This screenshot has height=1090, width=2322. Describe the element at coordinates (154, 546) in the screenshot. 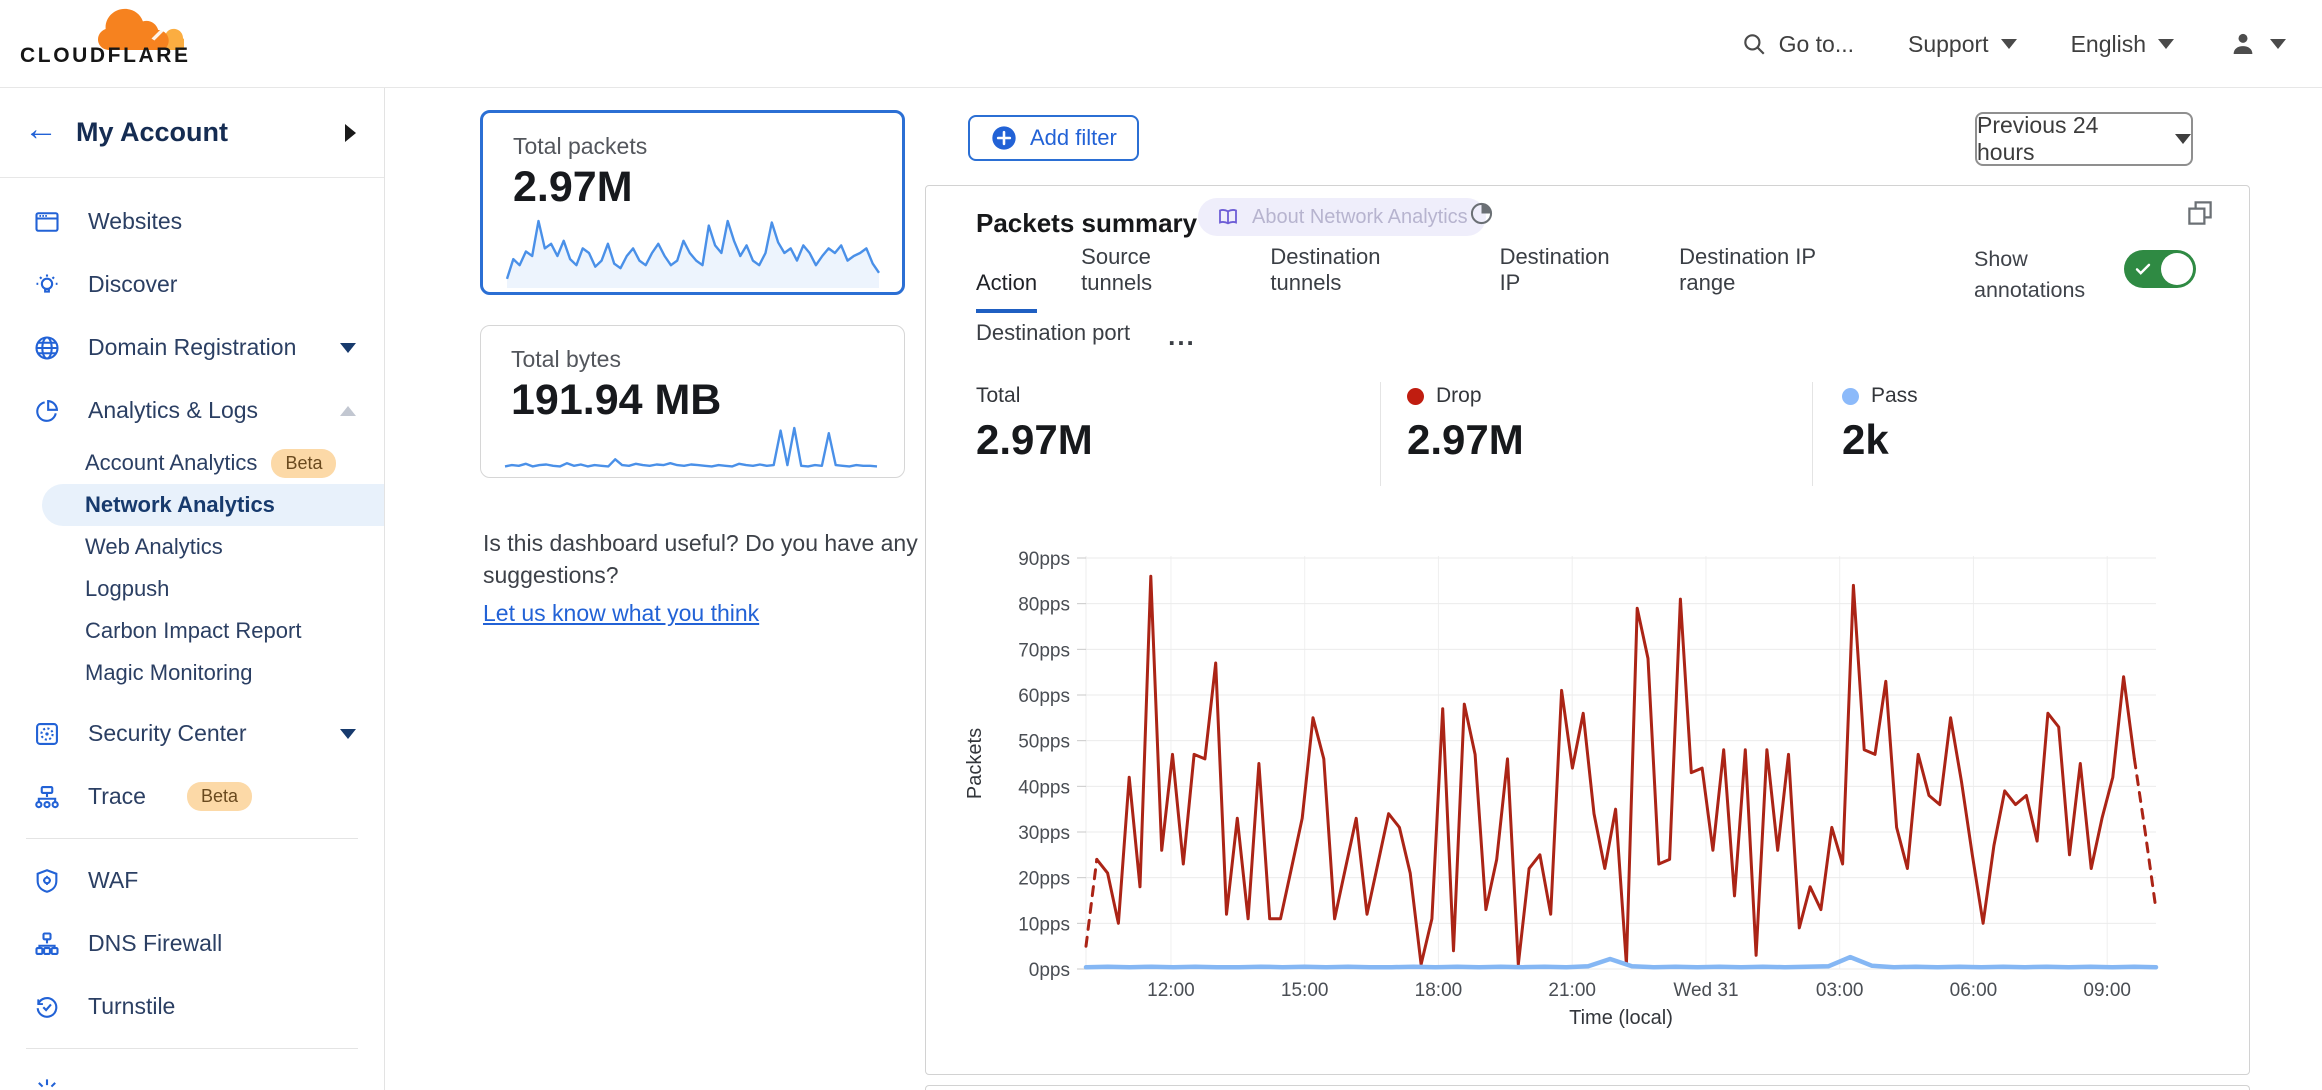

I see `sidebar-item-label: Web Analytics` at that location.